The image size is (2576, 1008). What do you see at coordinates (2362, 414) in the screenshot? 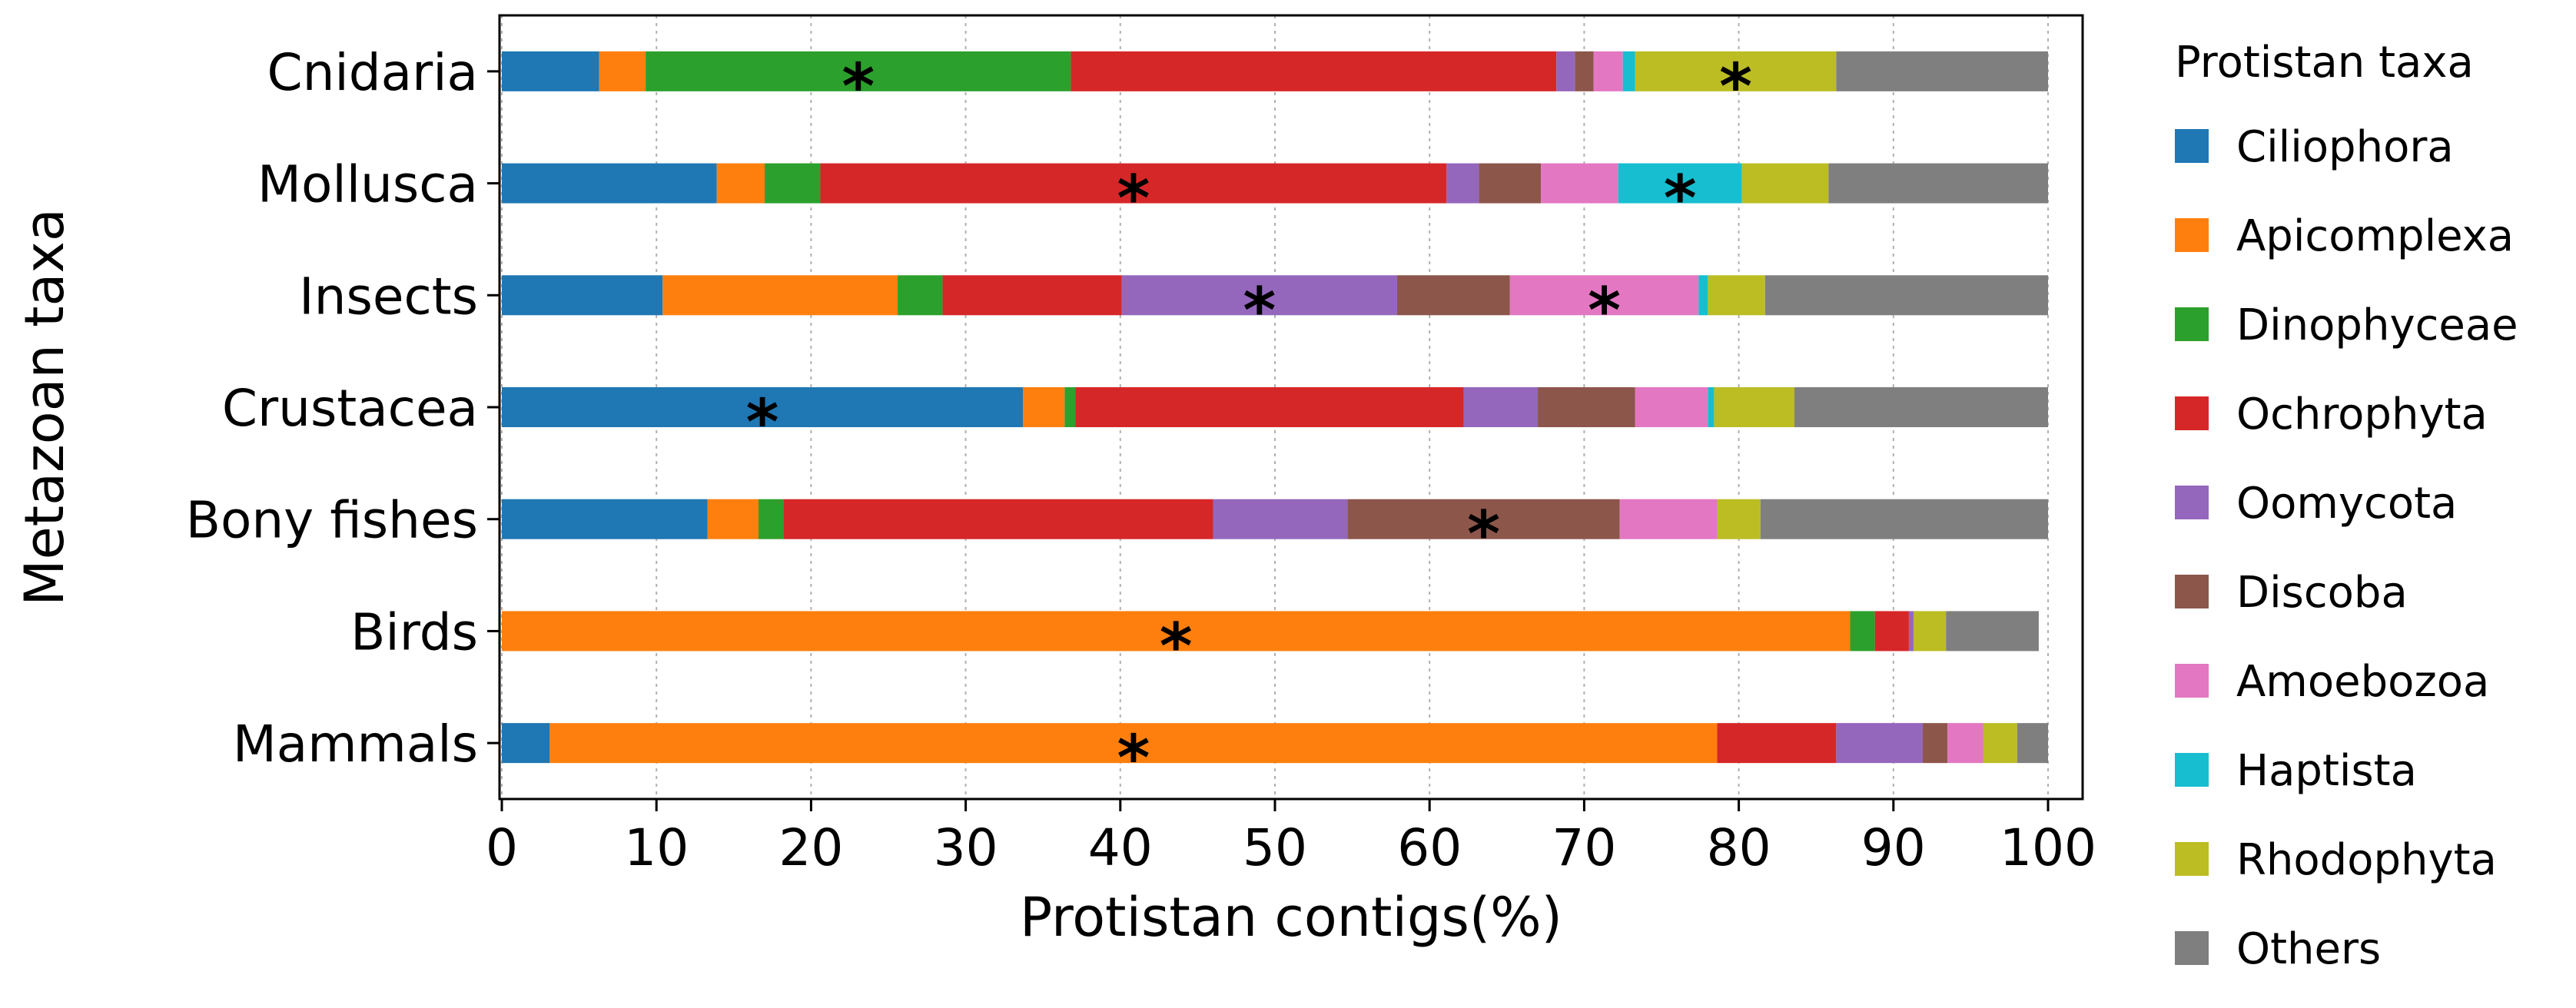
I see `legend-label: Ochrophyta` at bounding box center [2362, 414].